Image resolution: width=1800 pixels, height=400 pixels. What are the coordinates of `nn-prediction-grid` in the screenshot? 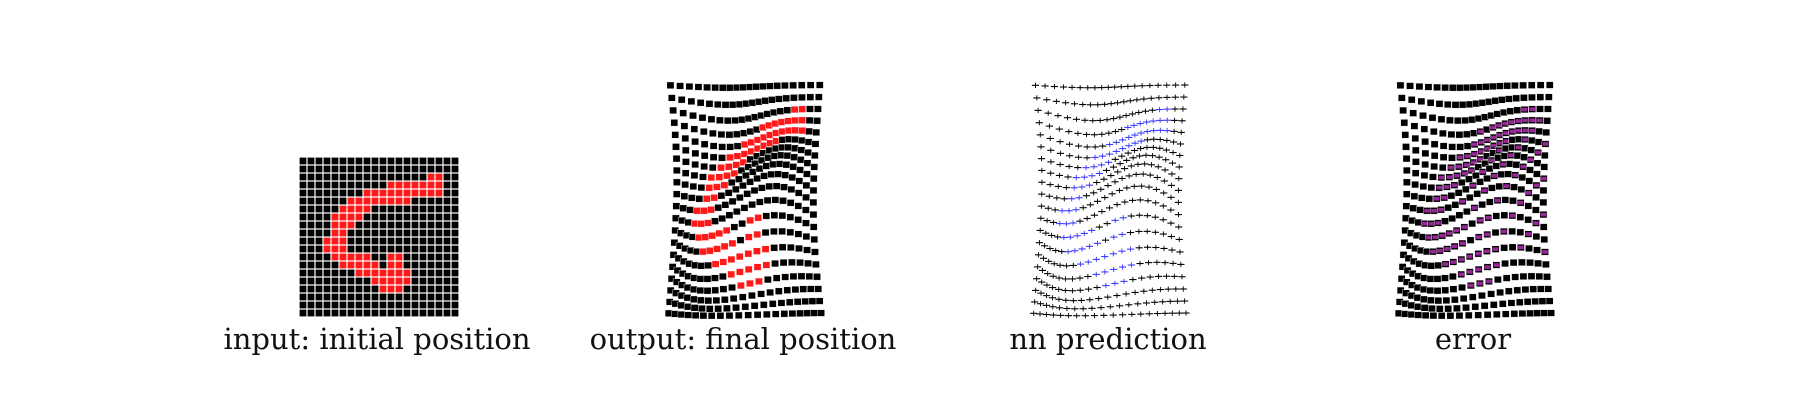 It's located at (1110, 200).